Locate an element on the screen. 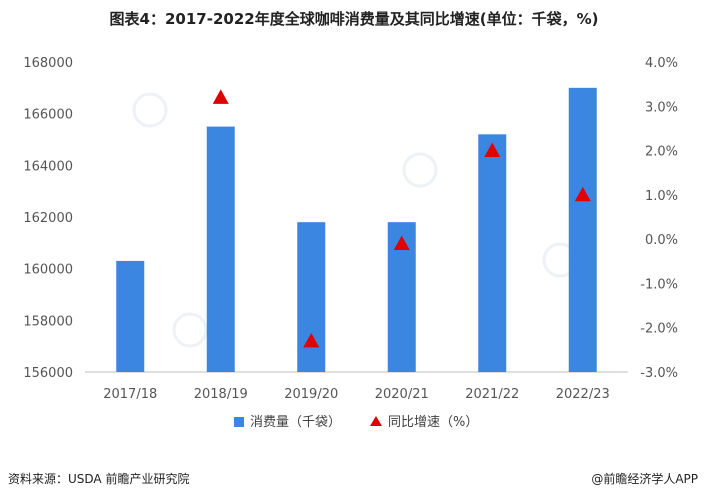 The width and height of the screenshot is (708, 497). y-left-tick-label: 164000 is located at coordinates (48, 166).